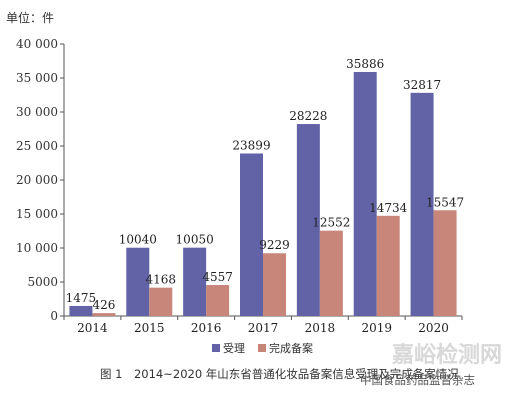 The image size is (510, 405). Describe the element at coordinates (30, 17) in the screenshot. I see `unit-label: 单位：件` at that location.